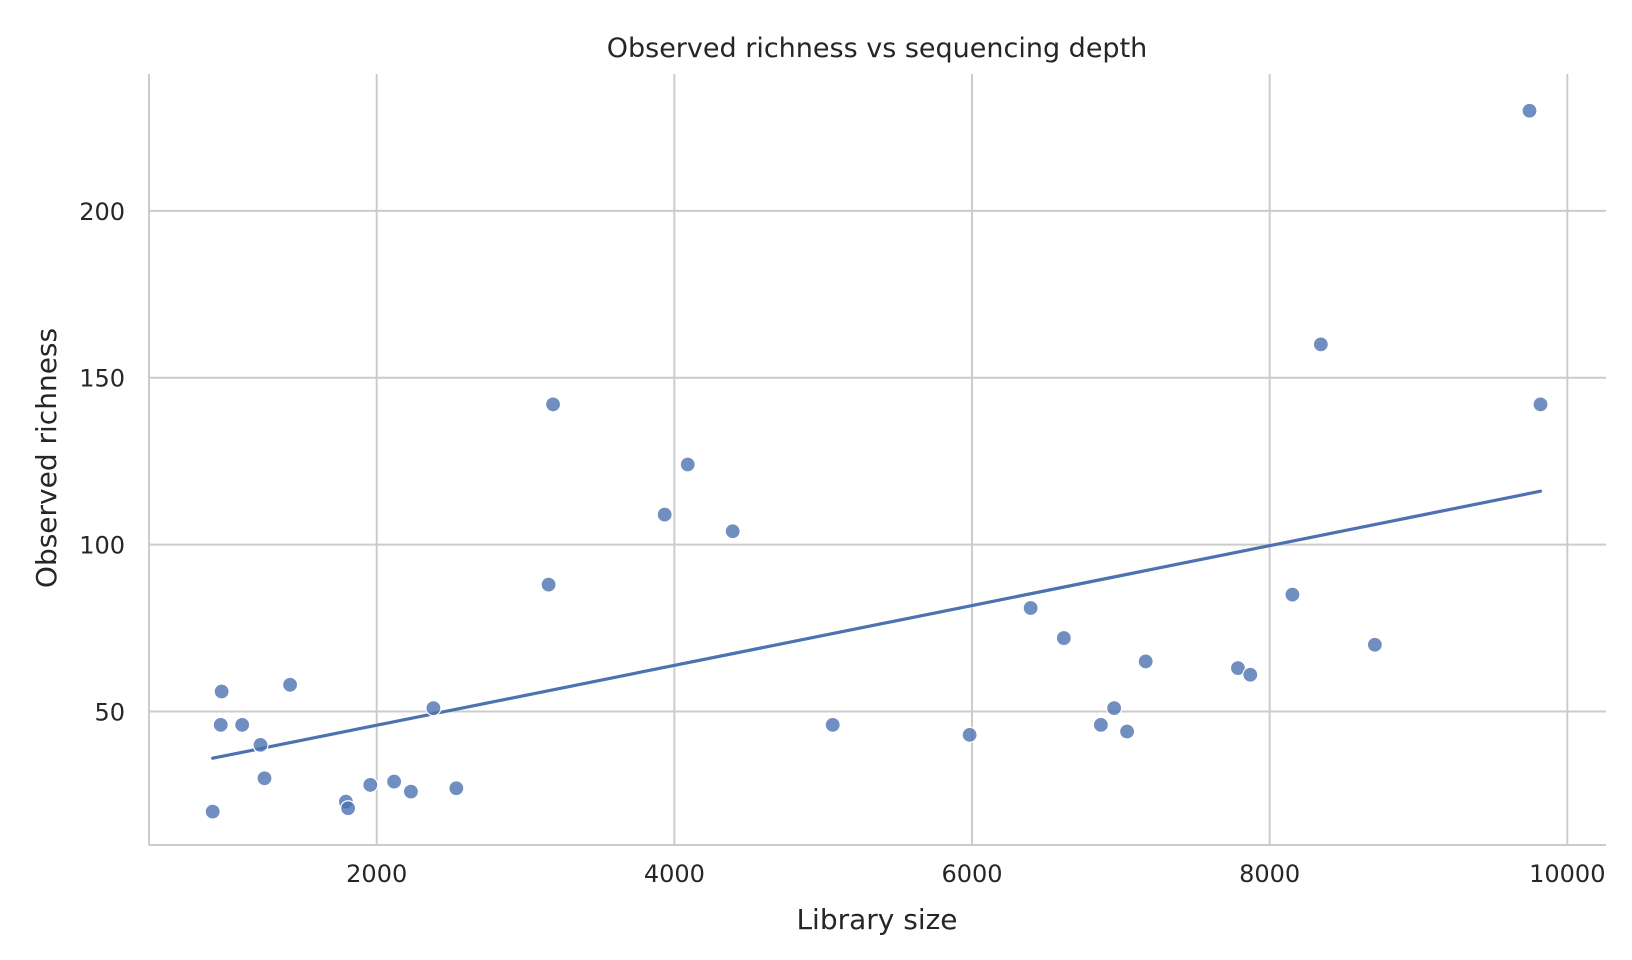 The height and width of the screenshot is (960, 1632). Describe the element at coordinates (102, 462) in the screenshot. I see `y-tick-labels: 50 100 150 200` at that location.